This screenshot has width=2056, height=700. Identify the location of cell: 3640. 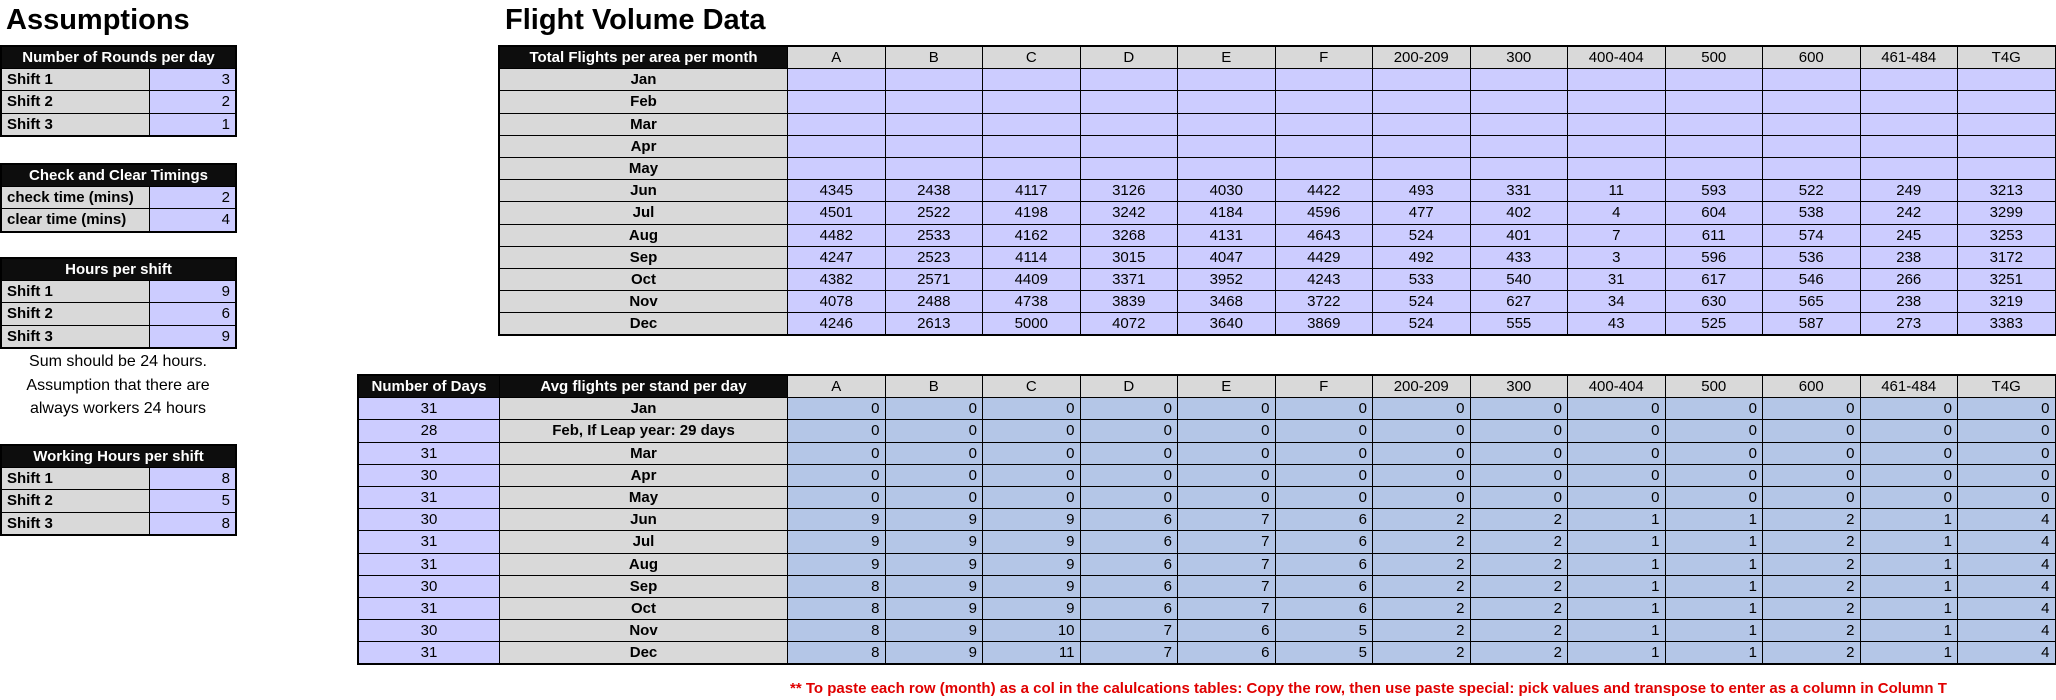
(1226, 324).